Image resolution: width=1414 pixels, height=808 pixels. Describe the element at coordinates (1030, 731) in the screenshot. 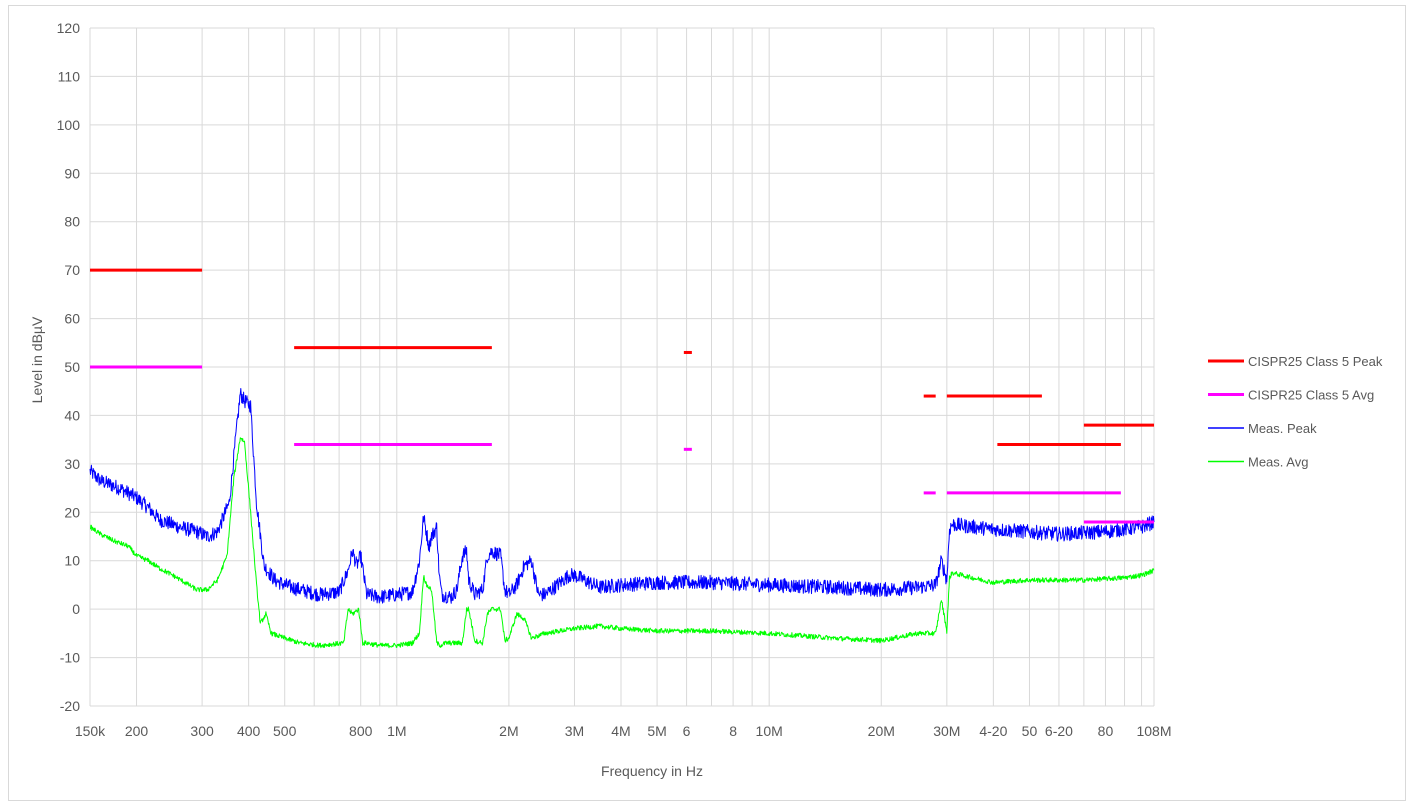

I see `x-tick-label: 50` at that location.